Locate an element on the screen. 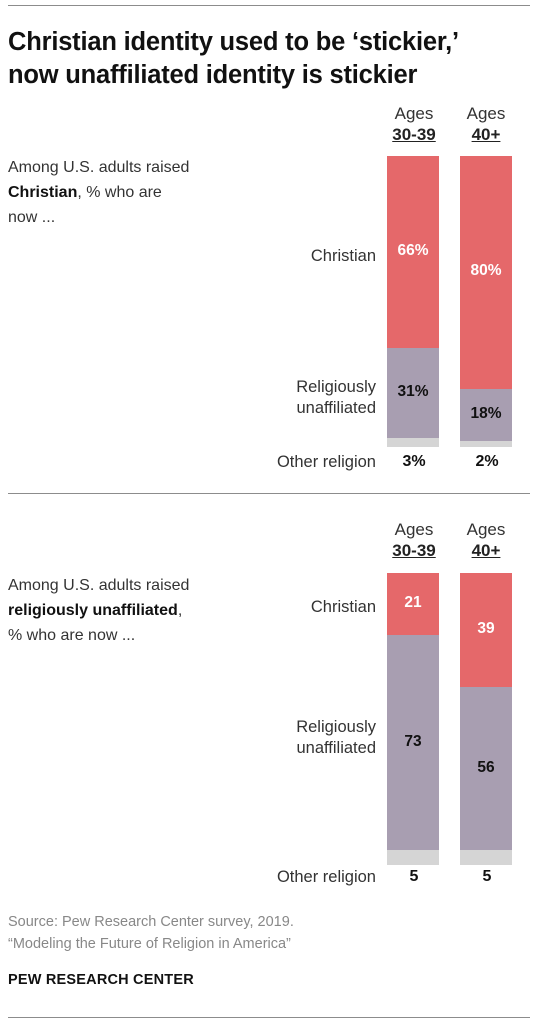  bottom-rule is located at coordinates (269, 1017).